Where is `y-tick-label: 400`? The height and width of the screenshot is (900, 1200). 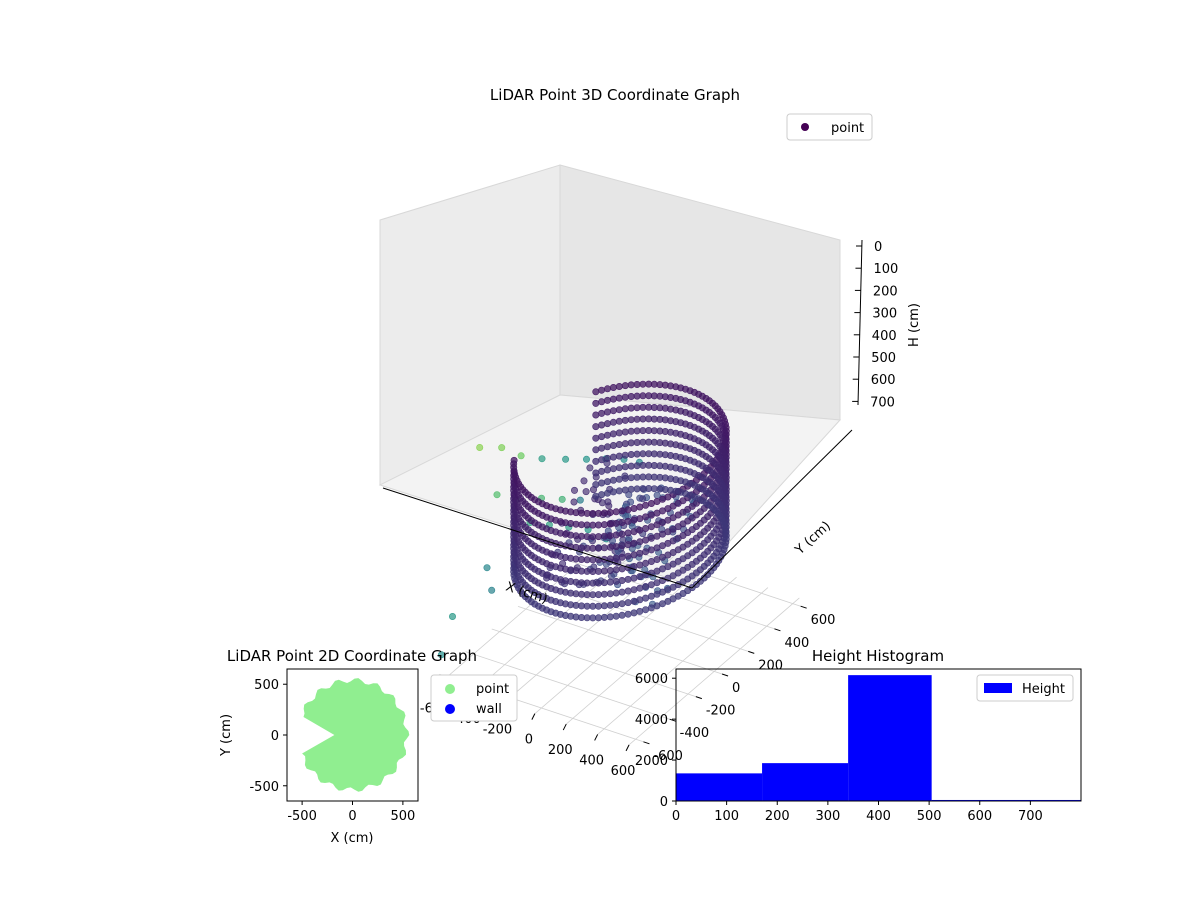
y-tick-label: 400 is located at coordinates (796, 643).